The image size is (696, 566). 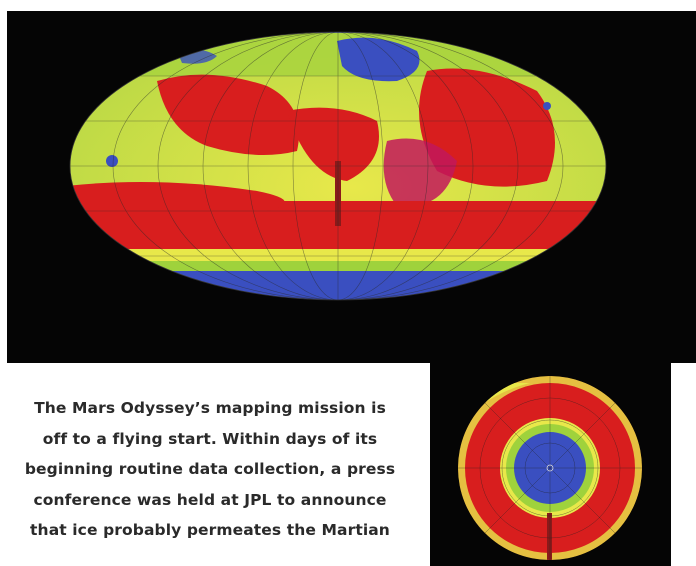 What do you see at coordinates (210, 408) in the screenshot?
I see `article-line: The Mars Odyssey’s mapping mission is` at bounding box center [210, 408].